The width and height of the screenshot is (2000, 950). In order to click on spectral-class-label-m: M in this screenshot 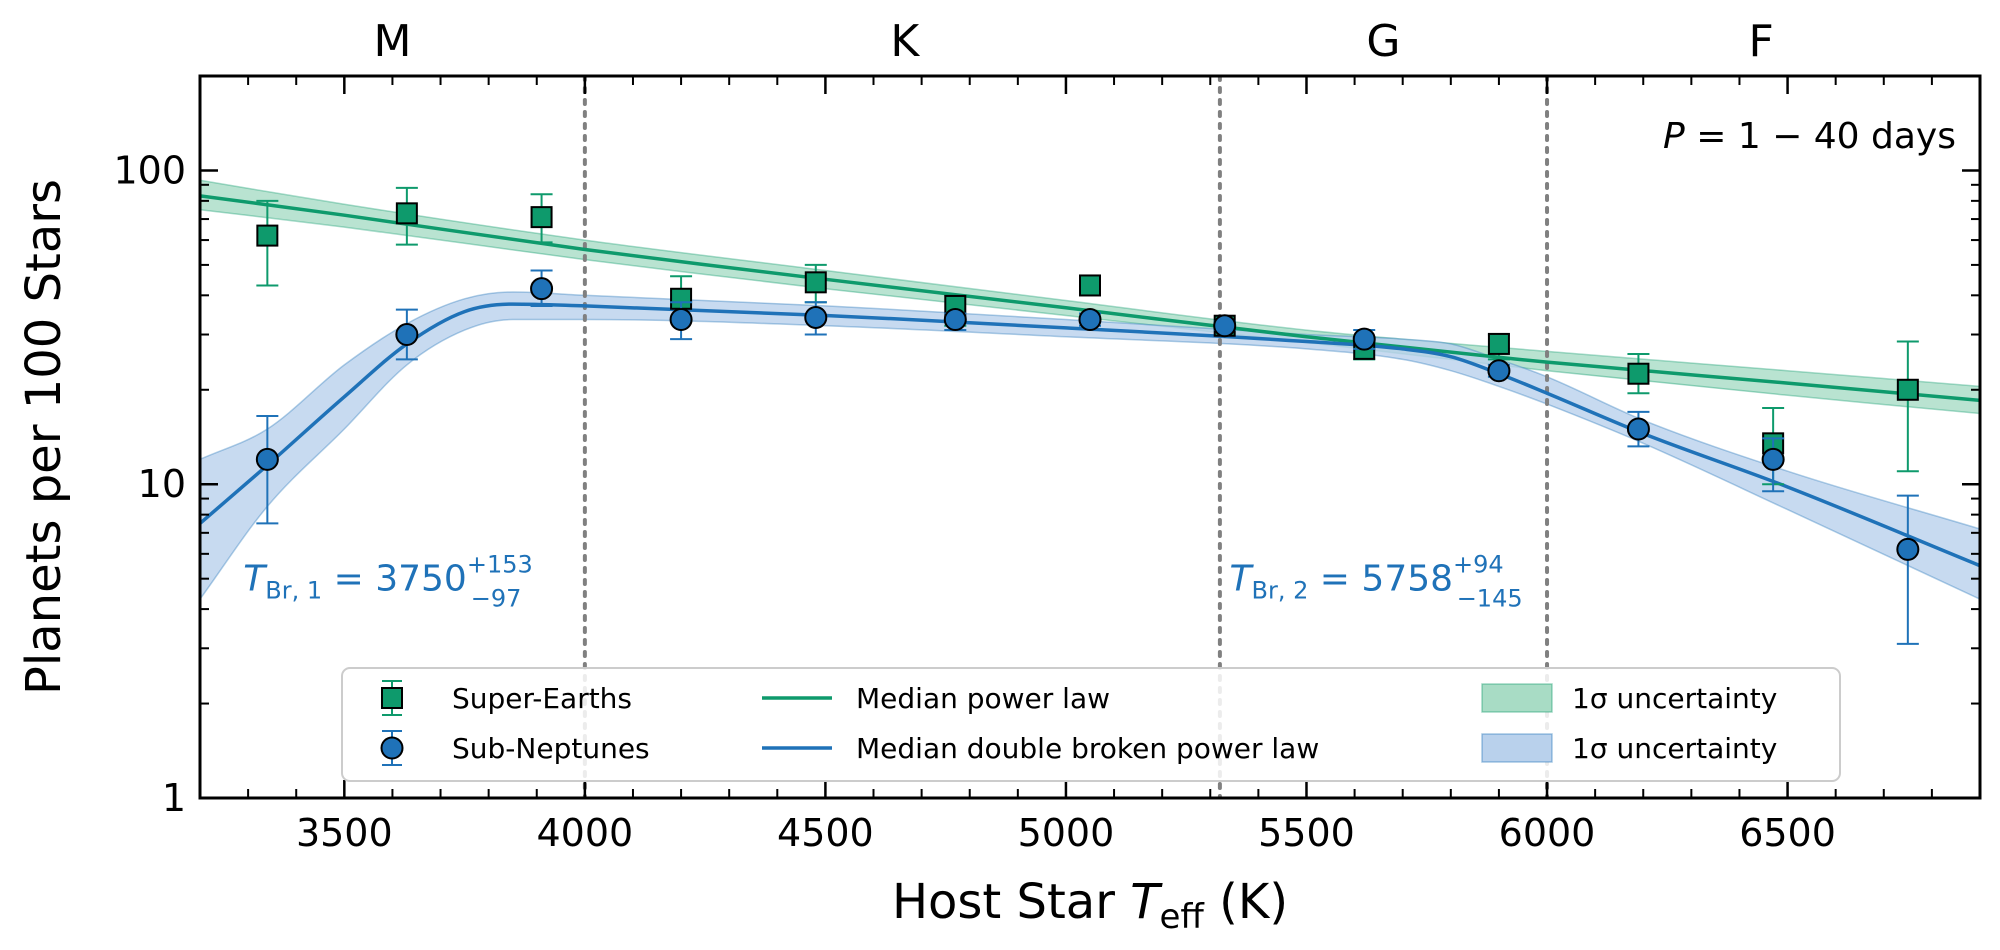, I will do `click(392, 41)`.